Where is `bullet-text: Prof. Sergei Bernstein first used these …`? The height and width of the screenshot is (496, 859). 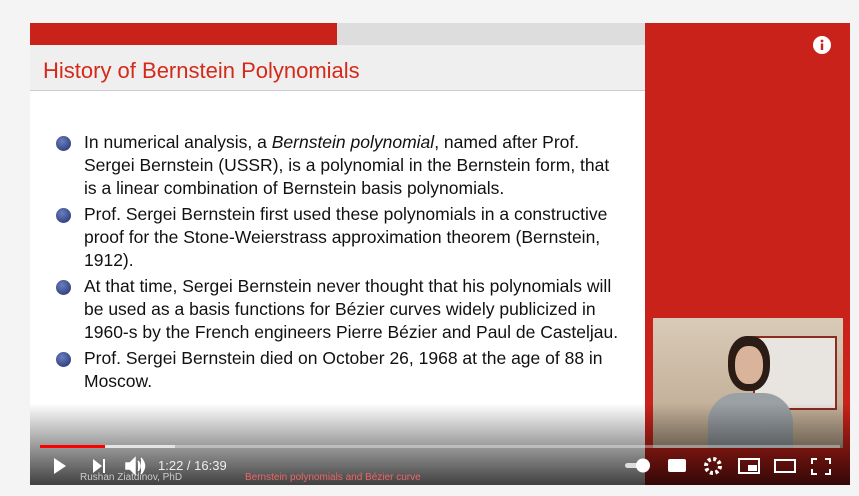
bullet-text: Prof. Sergei Bernstein first used these … is located at coordinates (346, 237).